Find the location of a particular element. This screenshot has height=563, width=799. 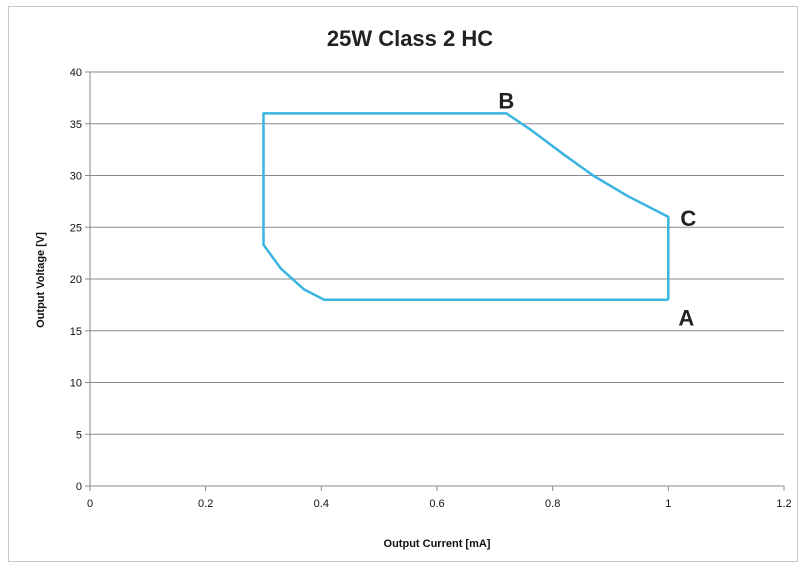

y-tick-label: 30 is located at coordinates (76, 177).